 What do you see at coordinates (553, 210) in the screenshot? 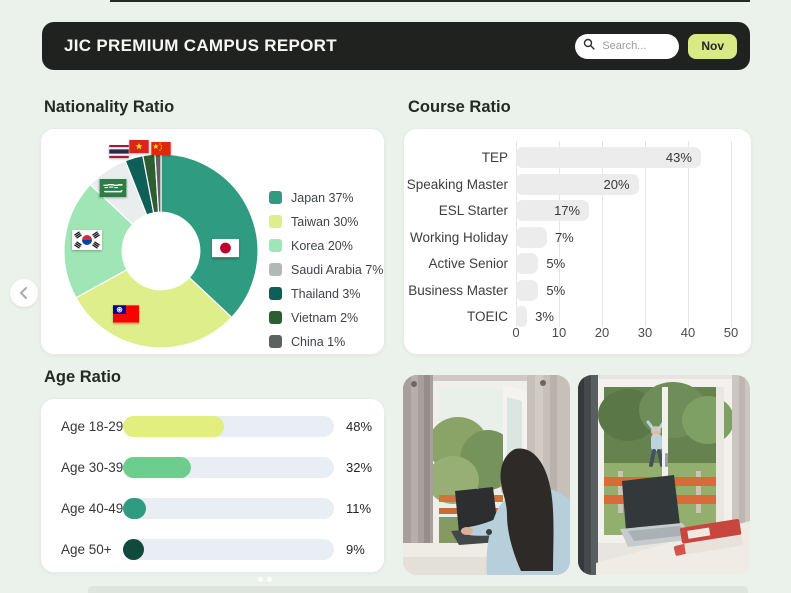
I see `course-bar: 17%` at bounding box center [553, 210].